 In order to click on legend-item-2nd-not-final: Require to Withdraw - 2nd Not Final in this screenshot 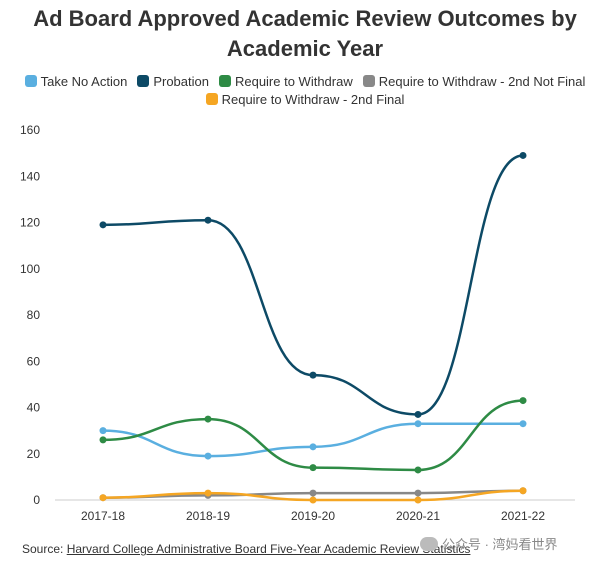, I will do `click(474, 81)`.